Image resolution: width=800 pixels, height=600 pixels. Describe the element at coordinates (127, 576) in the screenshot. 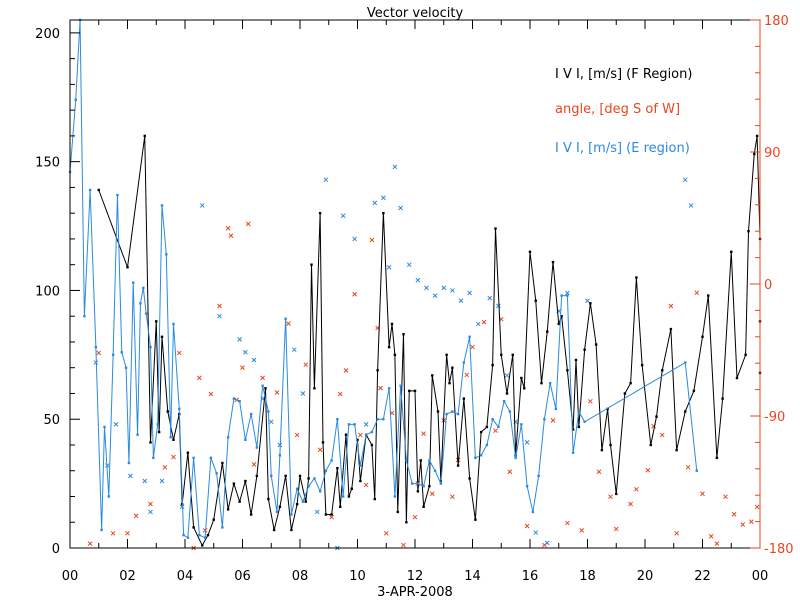

I see `x-tick-label: 02` at that location.